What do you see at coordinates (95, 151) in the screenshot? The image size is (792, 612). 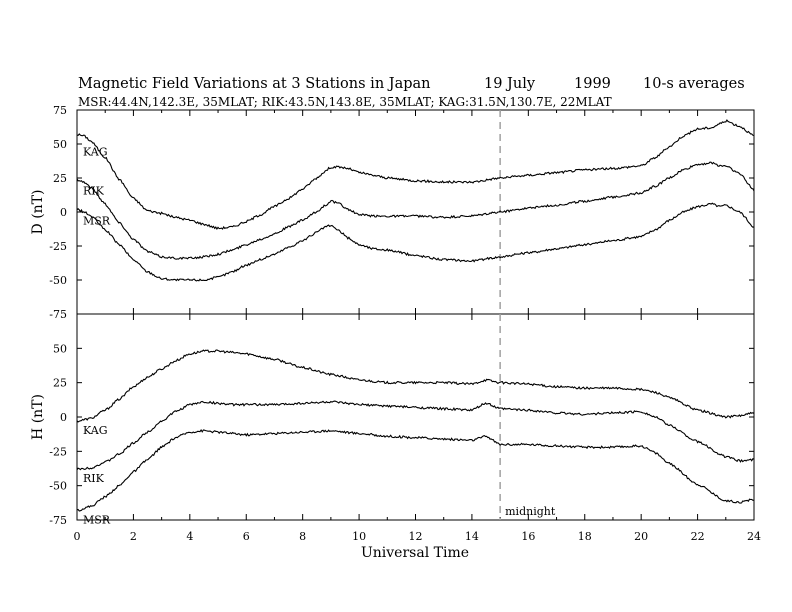 I see `d-series-label-kag: KAG` at bounding box center [95, 151].